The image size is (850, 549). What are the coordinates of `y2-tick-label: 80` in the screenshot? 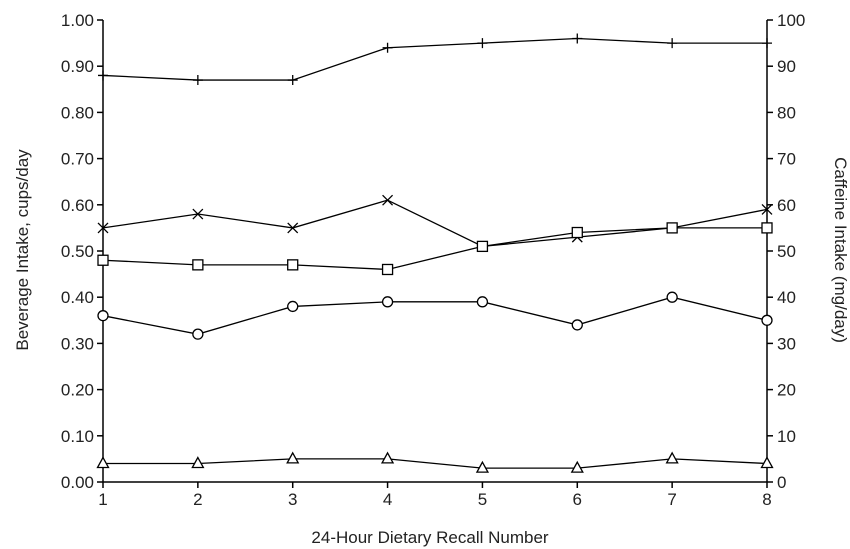 It's located at (786, 112).